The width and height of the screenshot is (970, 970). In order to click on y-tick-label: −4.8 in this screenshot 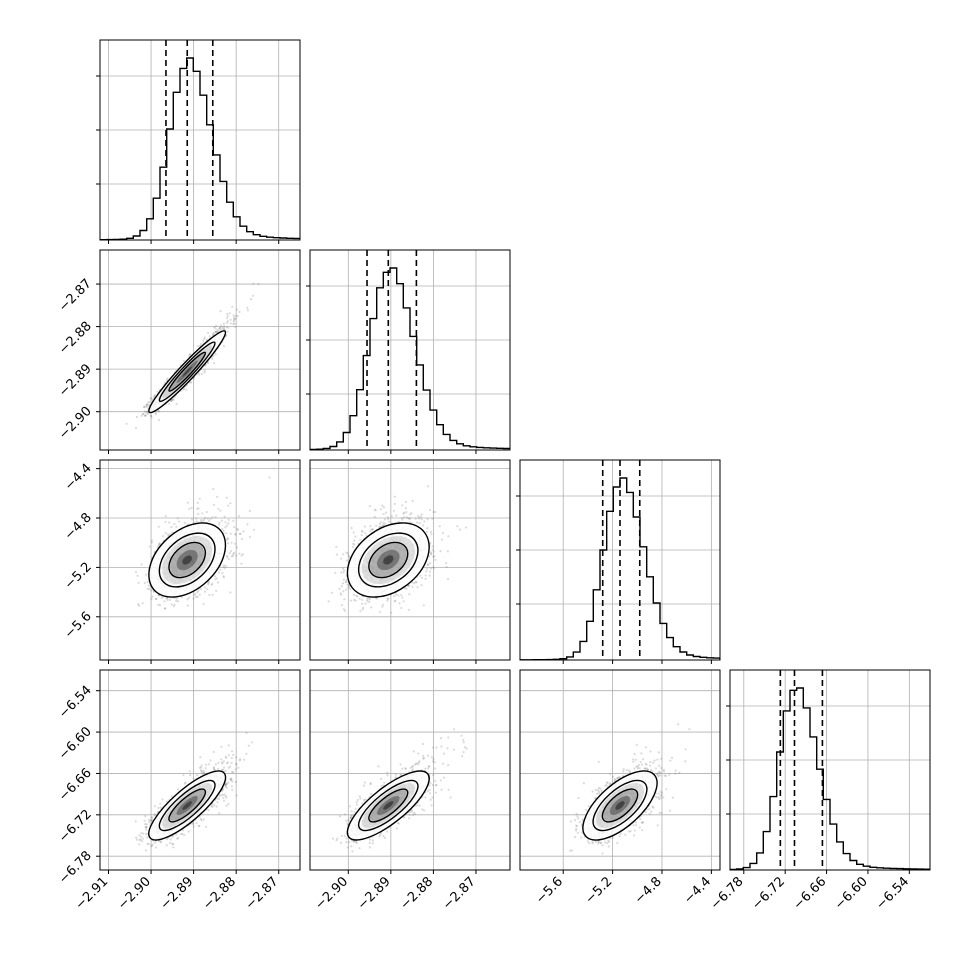, I will do `click(78, 526)`.